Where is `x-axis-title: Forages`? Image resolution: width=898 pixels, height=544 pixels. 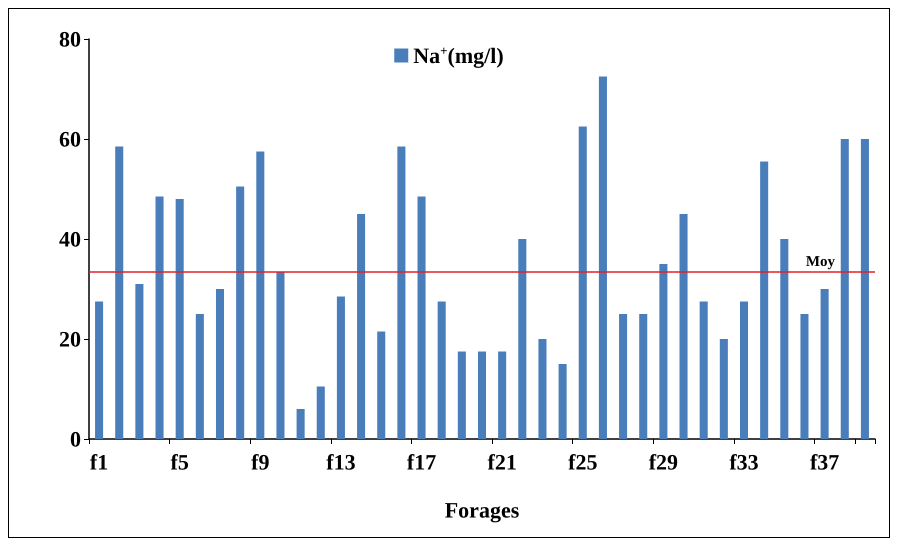
x-axis-title: Forages is located at coordinates (482, 510).